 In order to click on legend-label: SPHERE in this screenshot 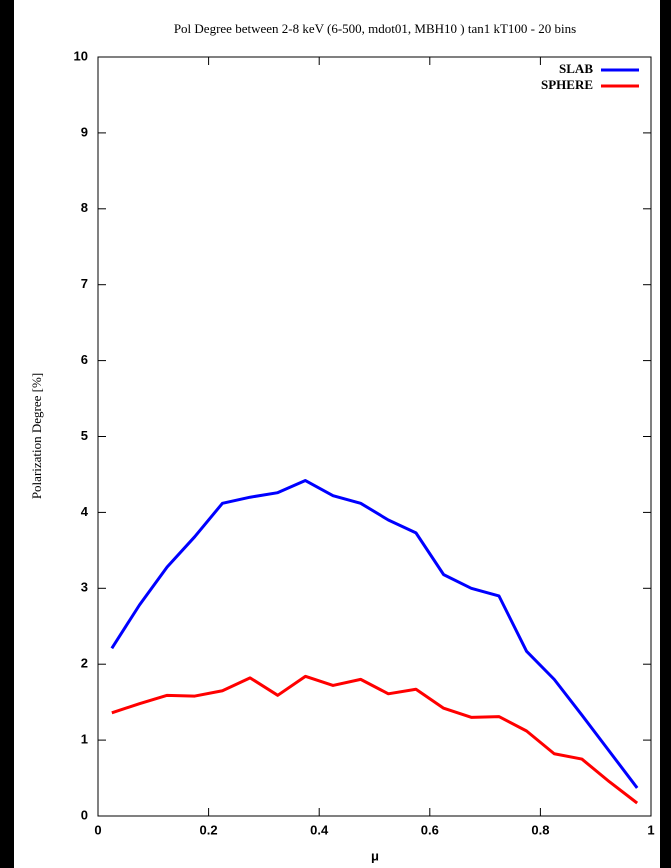, I will do `click(567, 84)`.